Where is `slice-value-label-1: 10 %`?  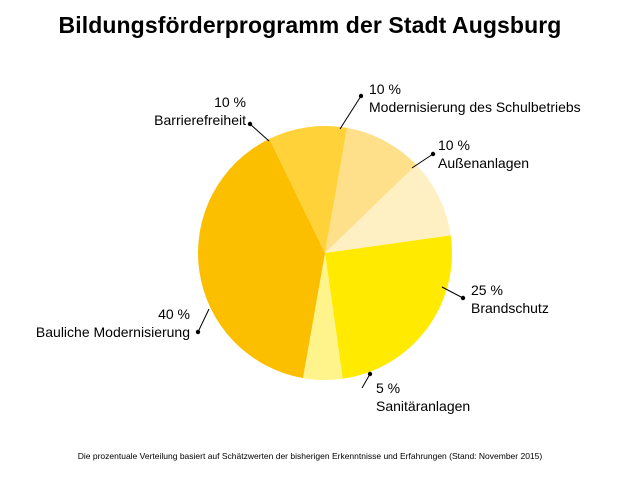
slice-value-label-1: 10 % is located at coordinates (385, 89).